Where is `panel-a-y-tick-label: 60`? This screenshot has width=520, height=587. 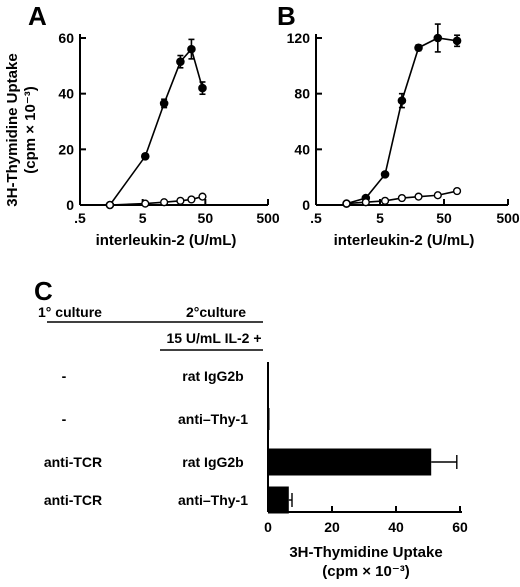 panel-a-y-tick-label: 60 is located at coordinates (66, 38).